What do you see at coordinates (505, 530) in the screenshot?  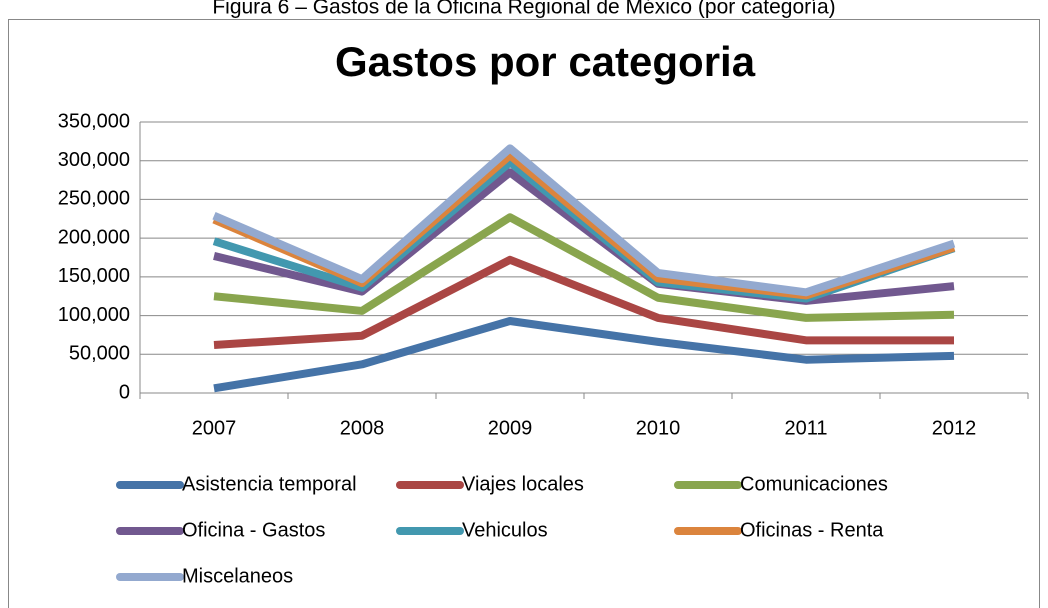 I see `legend-label: Vehiculos` at bounding box center [505, 530].